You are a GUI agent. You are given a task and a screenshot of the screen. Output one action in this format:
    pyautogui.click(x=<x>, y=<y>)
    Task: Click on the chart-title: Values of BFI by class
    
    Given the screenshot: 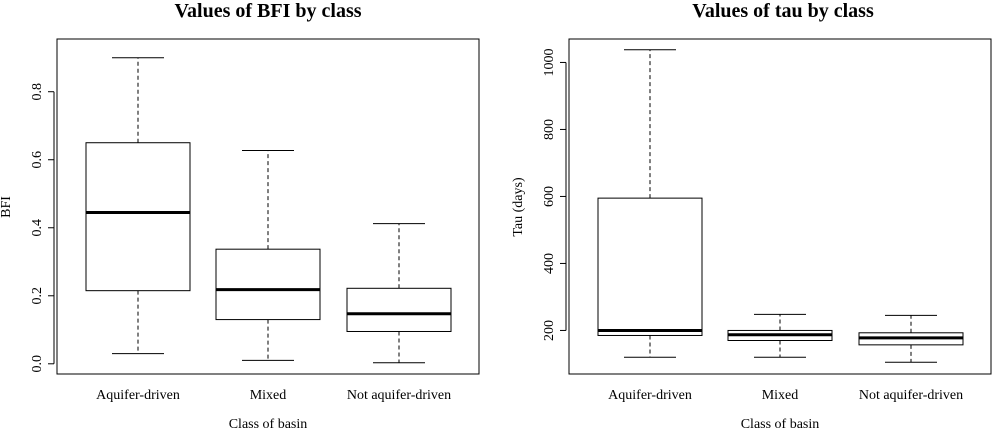 What is the action you would take?
    pyautogui.click(x=267, y=11)
    